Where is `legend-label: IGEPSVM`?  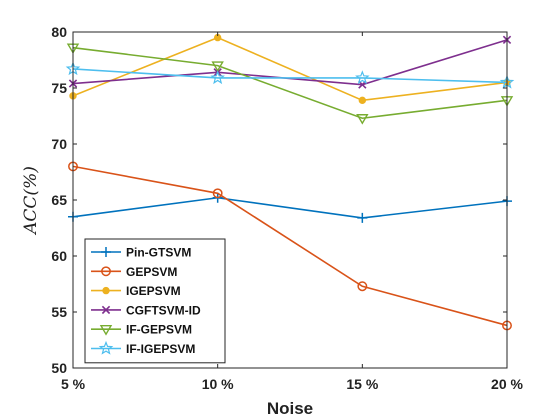 legend-label: IGEPSVM is located at coordinates (153, 291).